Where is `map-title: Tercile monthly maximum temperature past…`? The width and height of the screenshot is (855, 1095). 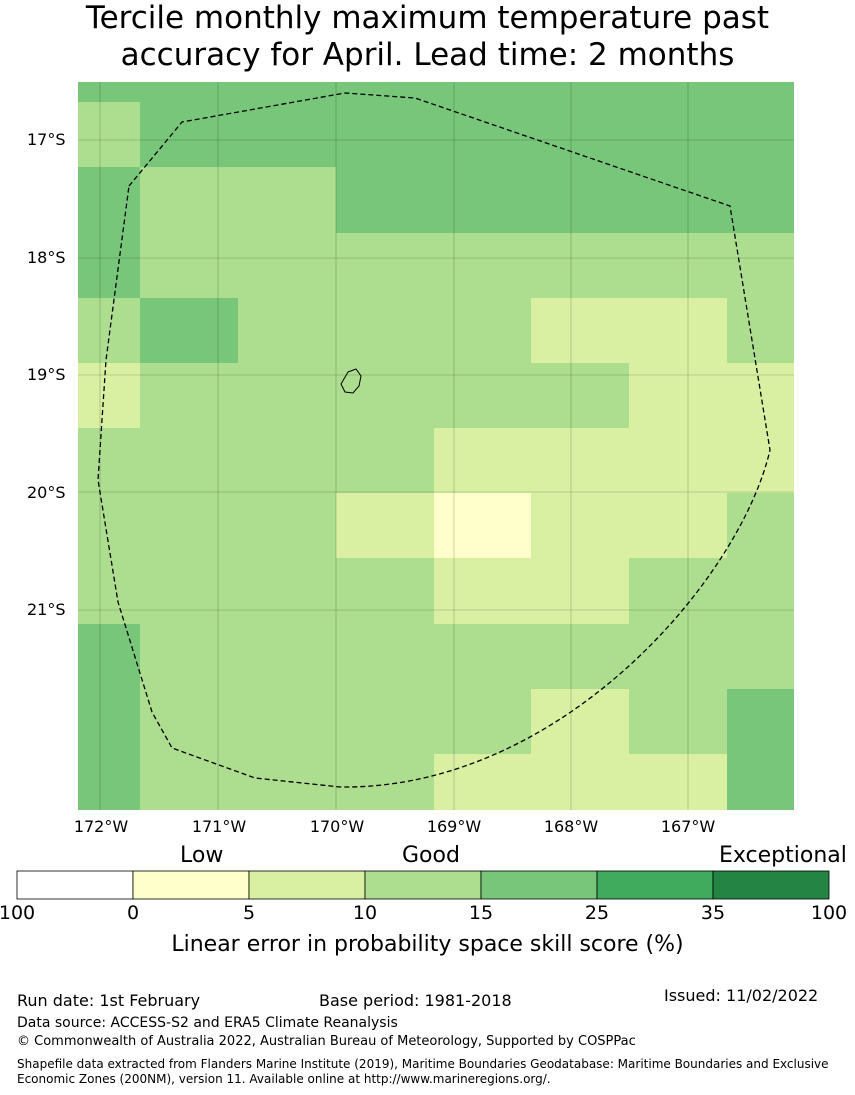 map-title: Tercile monthly maximum temperature past… is located at coordinates (427, 37).